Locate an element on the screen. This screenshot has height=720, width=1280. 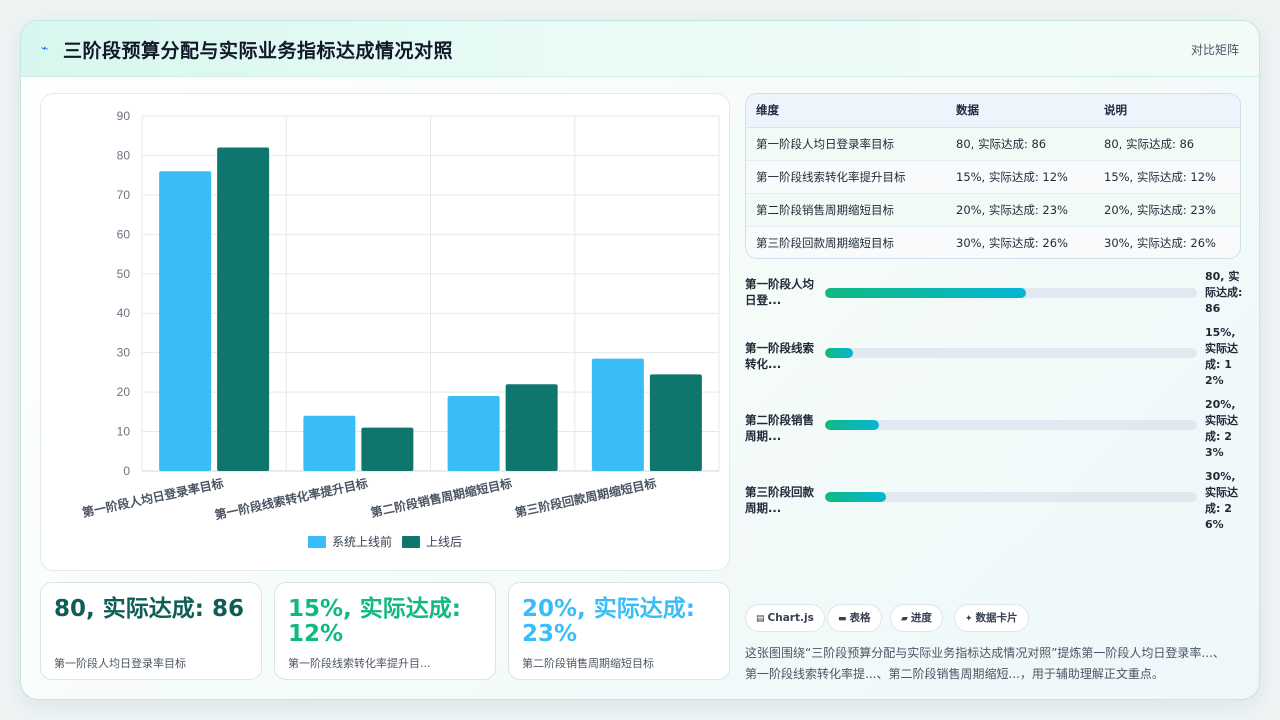
progress-value: 80, 实际达成: 86 is located at coordinates (1224, 292).